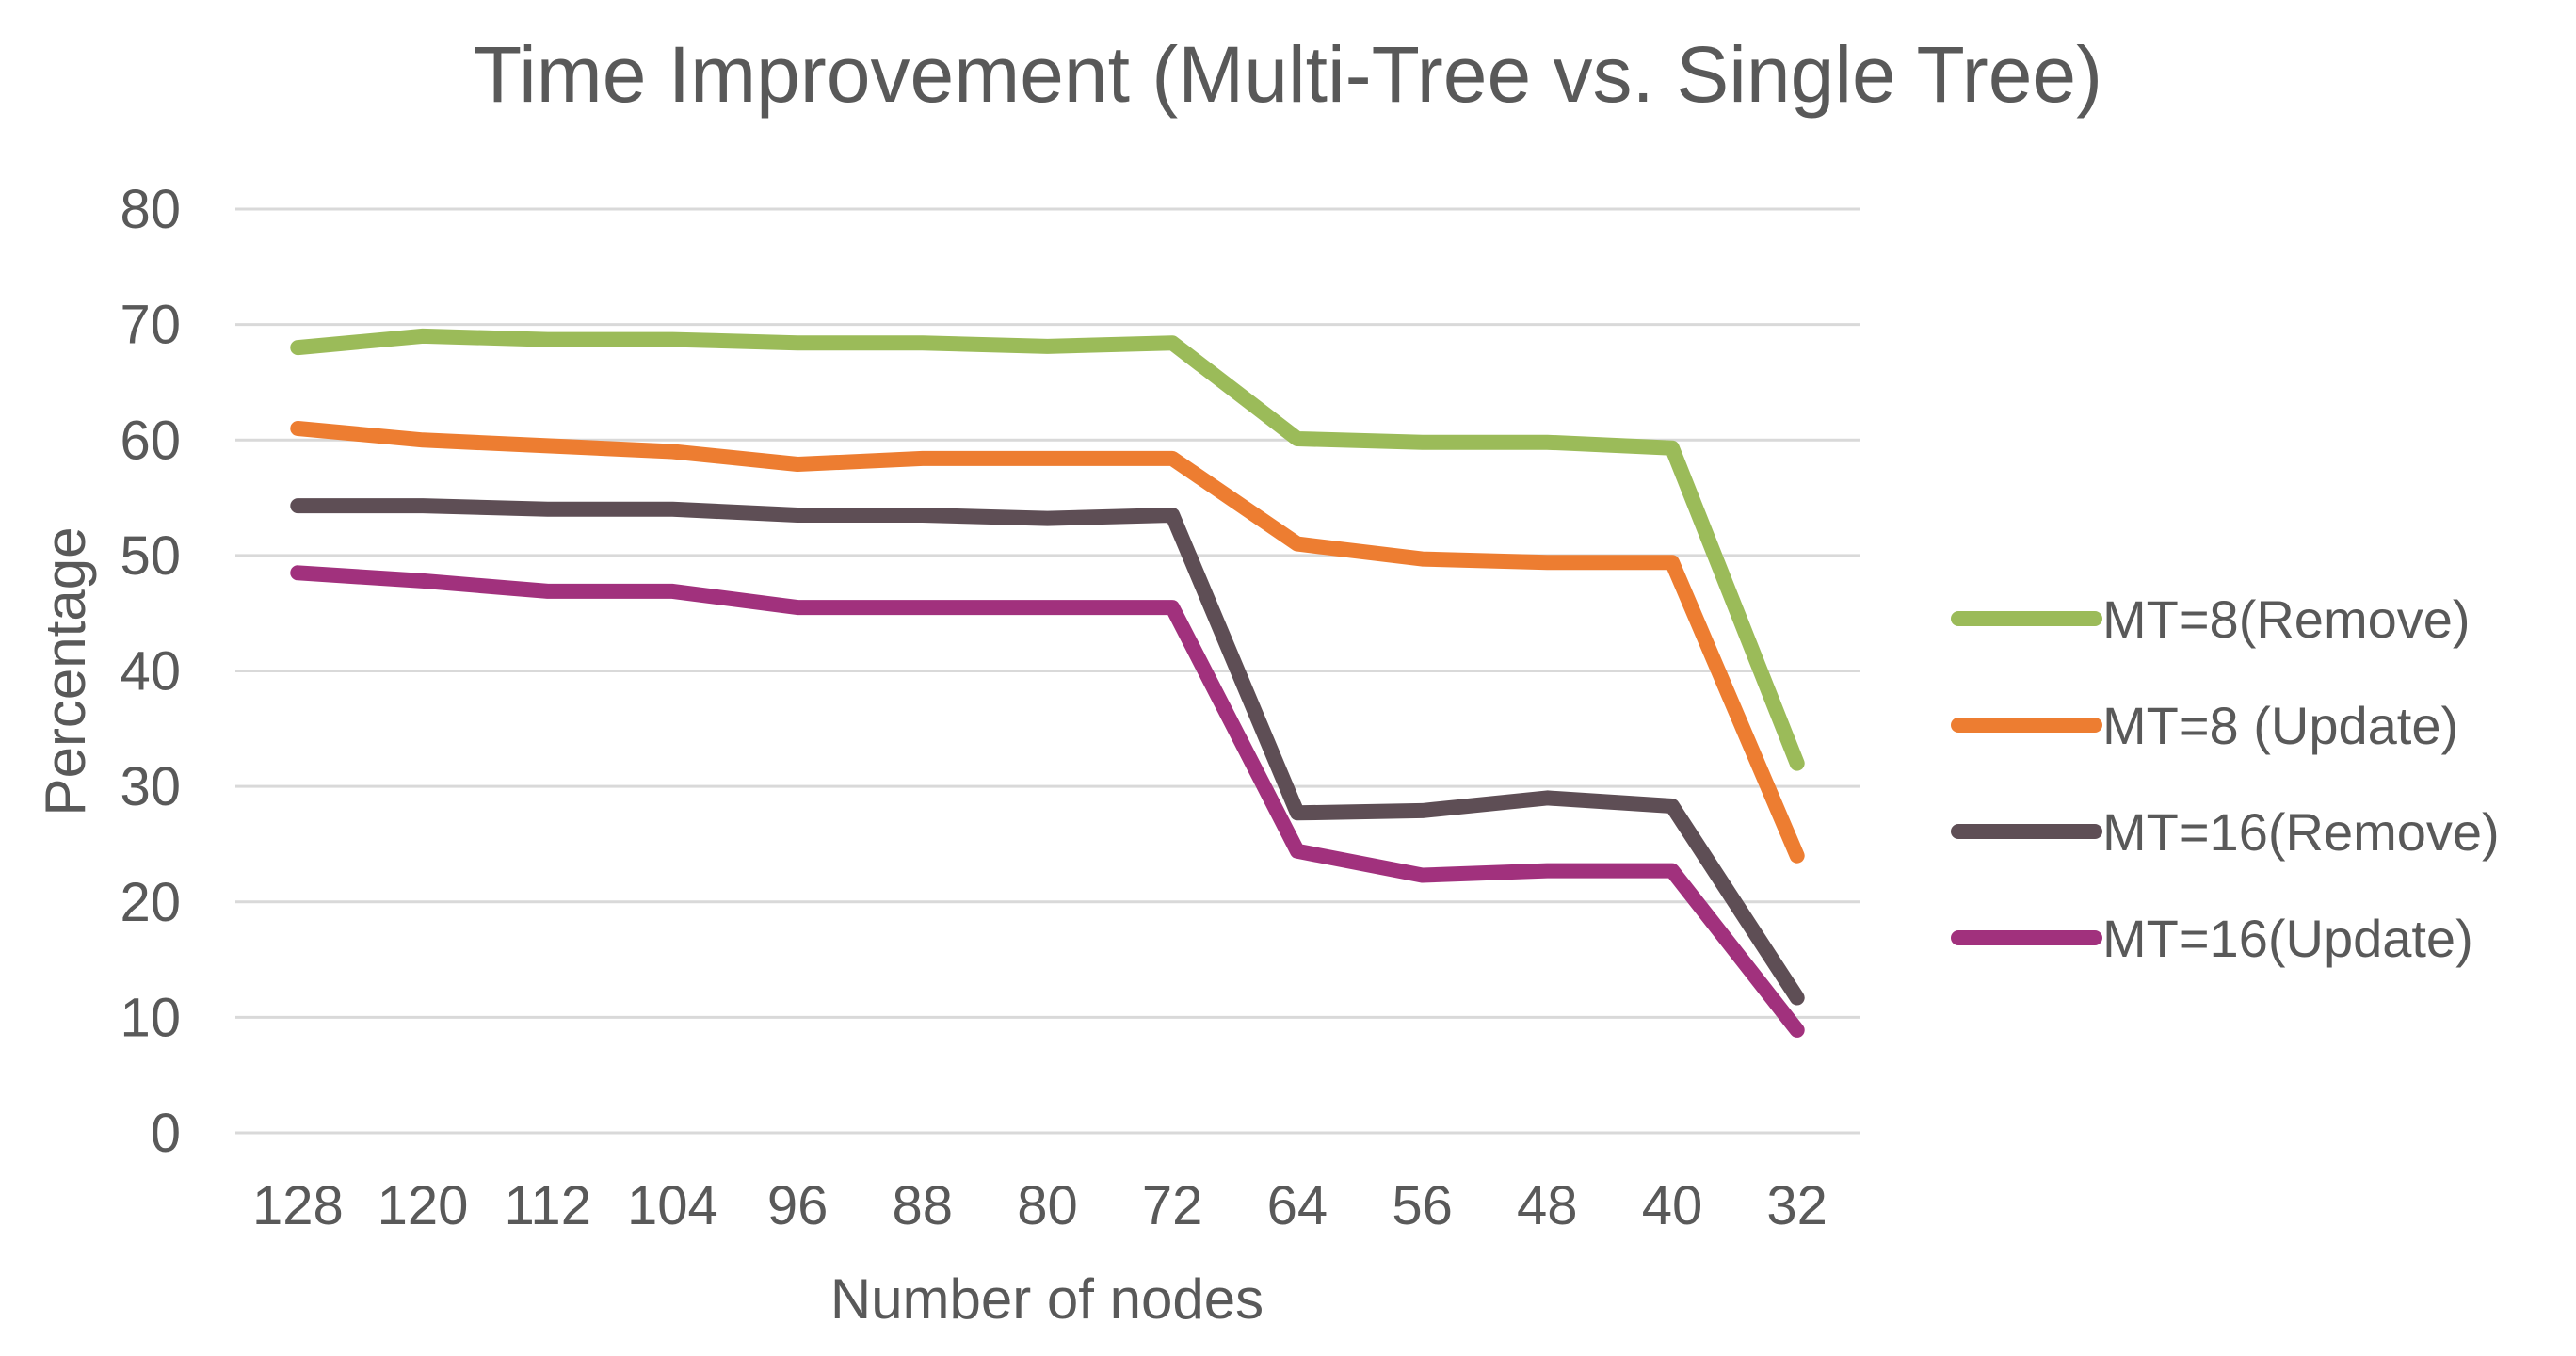  What do you see at coordinates (150, 210) in the screenshot?
I see `y-tick-label: 80` at bounding box center [150, 210].